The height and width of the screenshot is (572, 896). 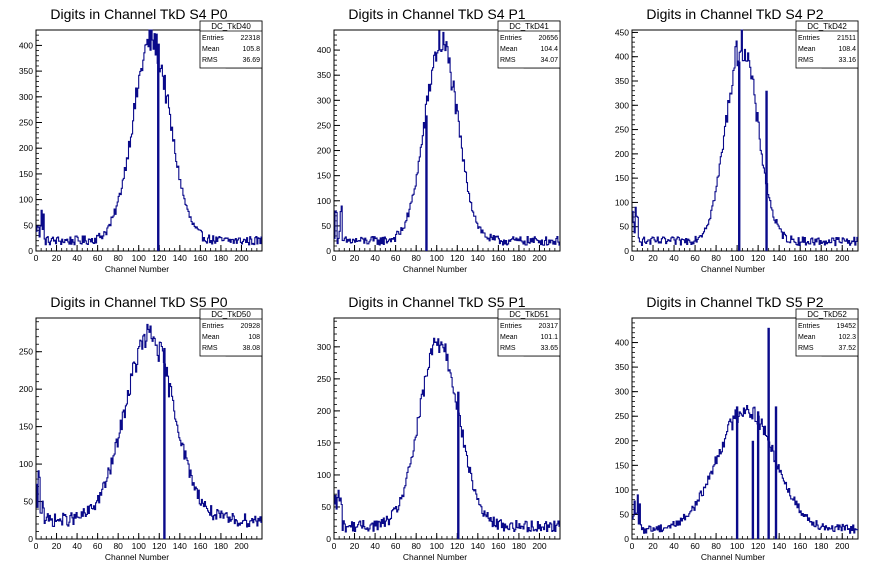 What do you see at coordinates (622, 32) in the screenshot?
I see `y-tick-label: 450` at bounding box center [622, 32].